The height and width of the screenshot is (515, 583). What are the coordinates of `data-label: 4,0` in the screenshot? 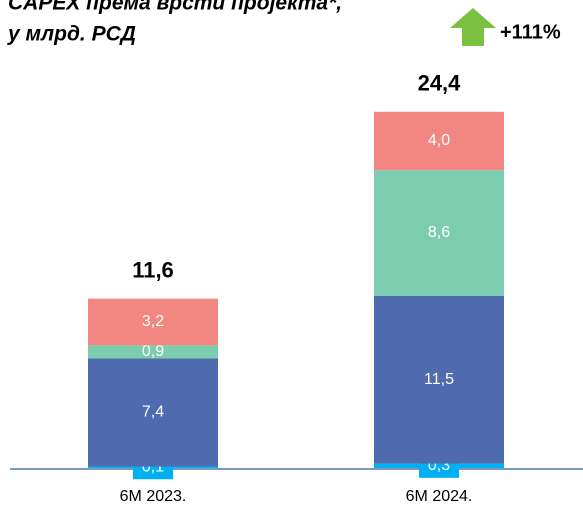 It's located at (439, 140).